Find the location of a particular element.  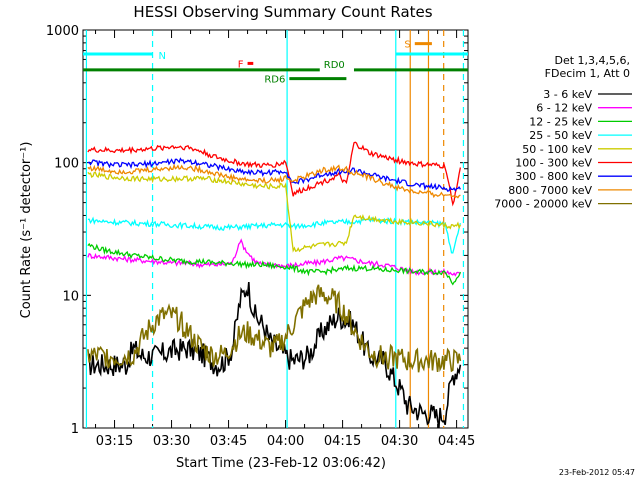

flag-label-rd0: RD0 is located at coordinates (334, 65).